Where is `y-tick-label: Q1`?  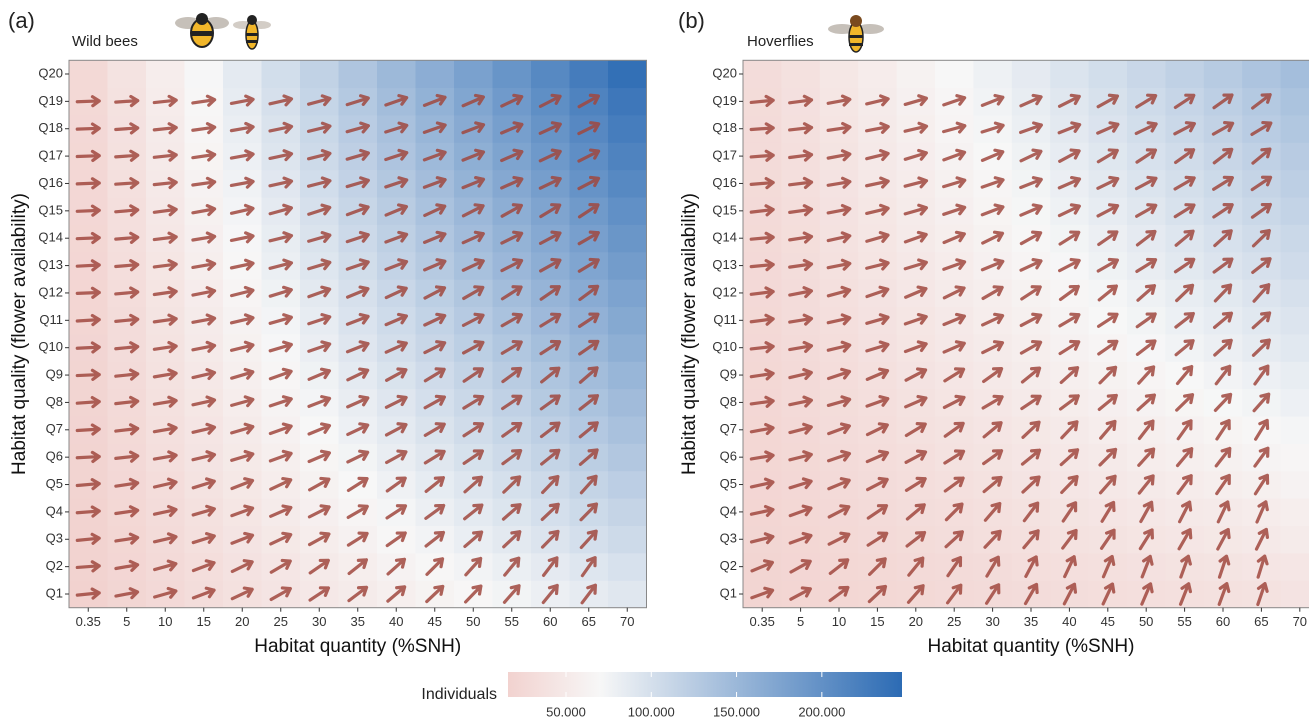 y-tick-label: Q1 is located at coordinates (54, 592).